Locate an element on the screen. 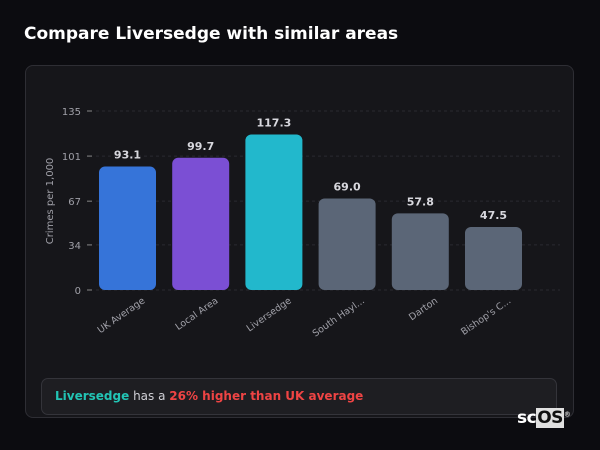 This screenshot has width=600, height=450. x-tick-label: UK Average is located at coordinates (122, 315).